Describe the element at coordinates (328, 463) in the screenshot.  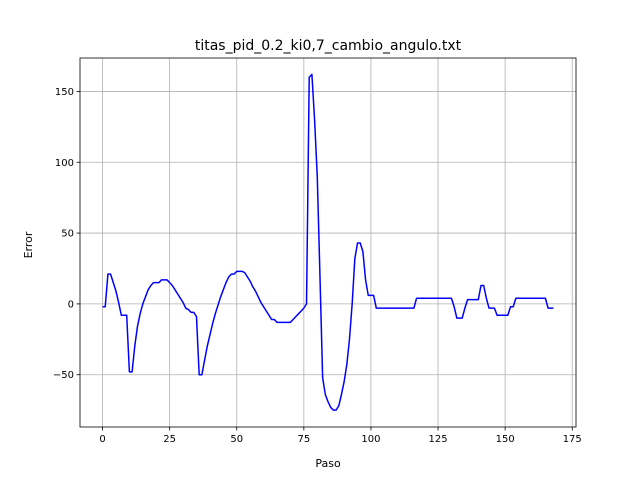
I see `x-axis-label: Paso` at that location.